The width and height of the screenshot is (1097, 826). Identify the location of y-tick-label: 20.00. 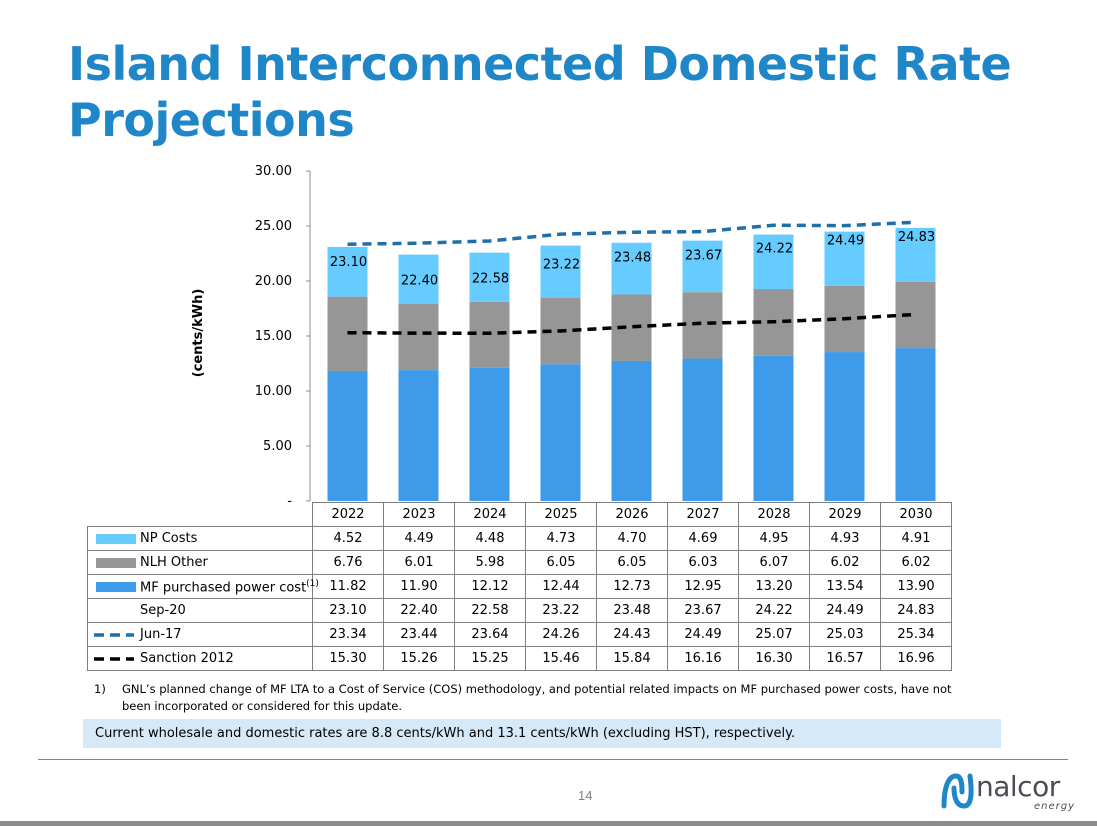
(273, 281).